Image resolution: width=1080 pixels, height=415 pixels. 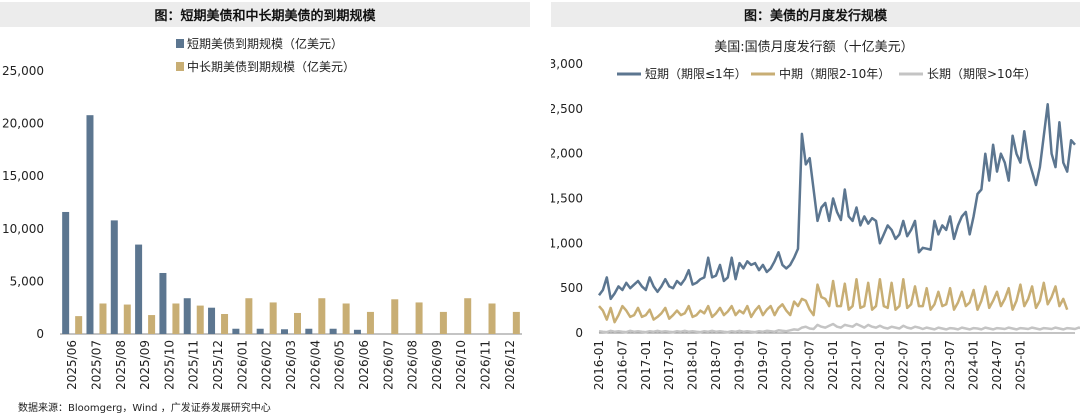 I want to click on x-tick-label: 2016-01, so click(x=599, y=365).